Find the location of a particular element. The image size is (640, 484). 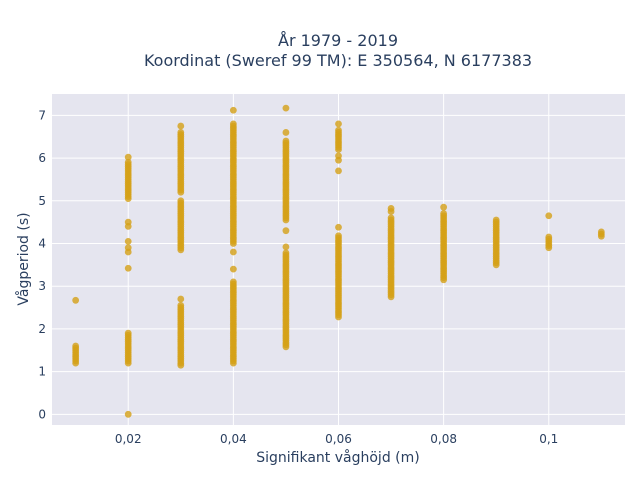

x-tick-label: 0,08 is located at coordinates (443, 439).